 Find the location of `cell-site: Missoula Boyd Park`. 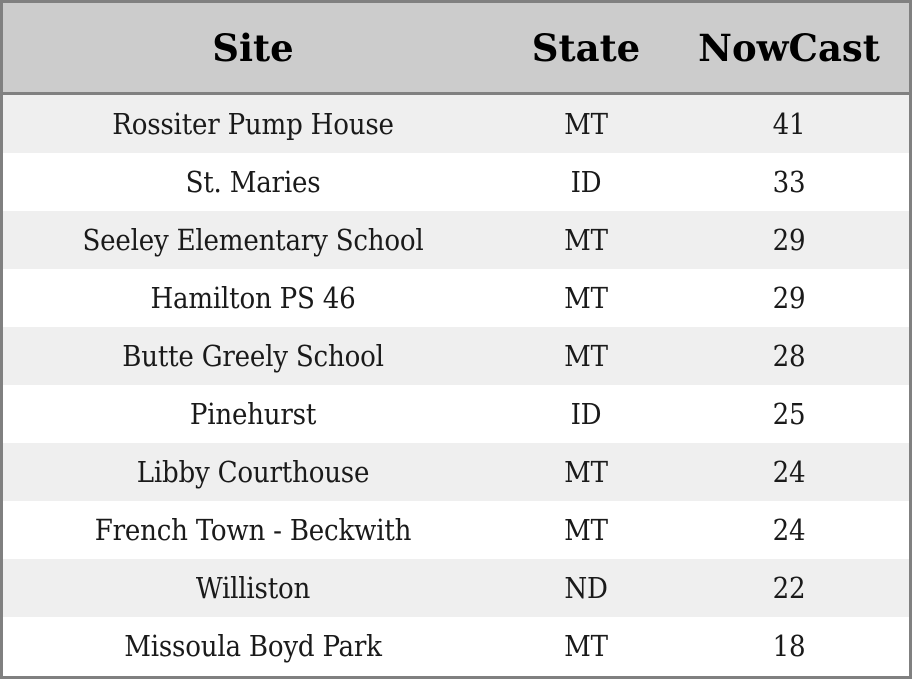

cell-site: Missoula Boyd Park is located at coordinates (253, 646).